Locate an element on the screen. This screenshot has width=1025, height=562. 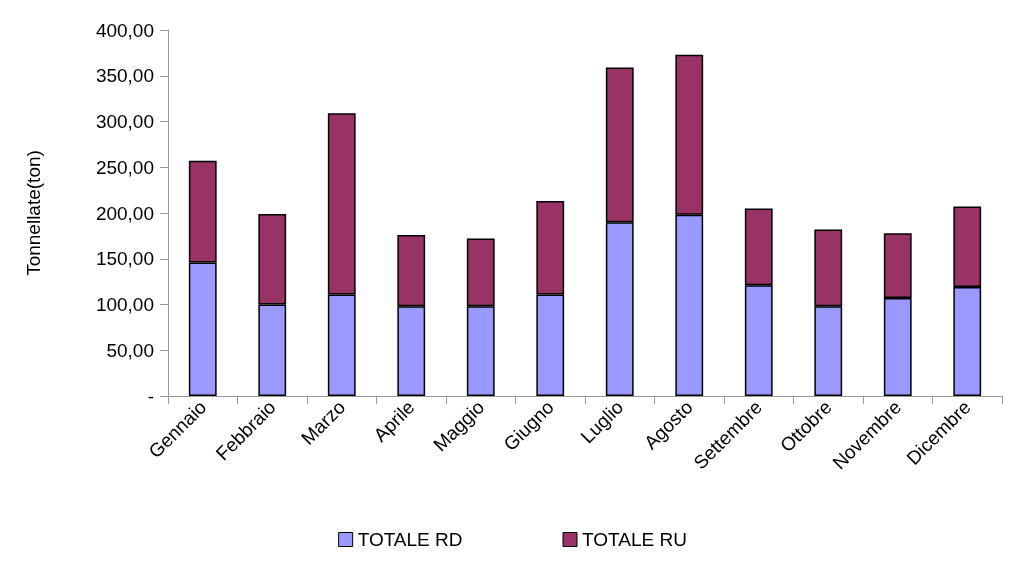
legend-label: TOTALE RD is located at coordinates (410, 539).